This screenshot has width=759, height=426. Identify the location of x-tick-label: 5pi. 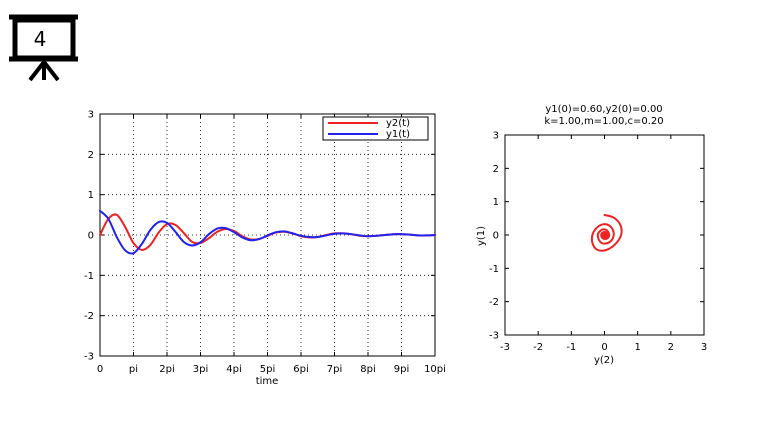
(268, 369).